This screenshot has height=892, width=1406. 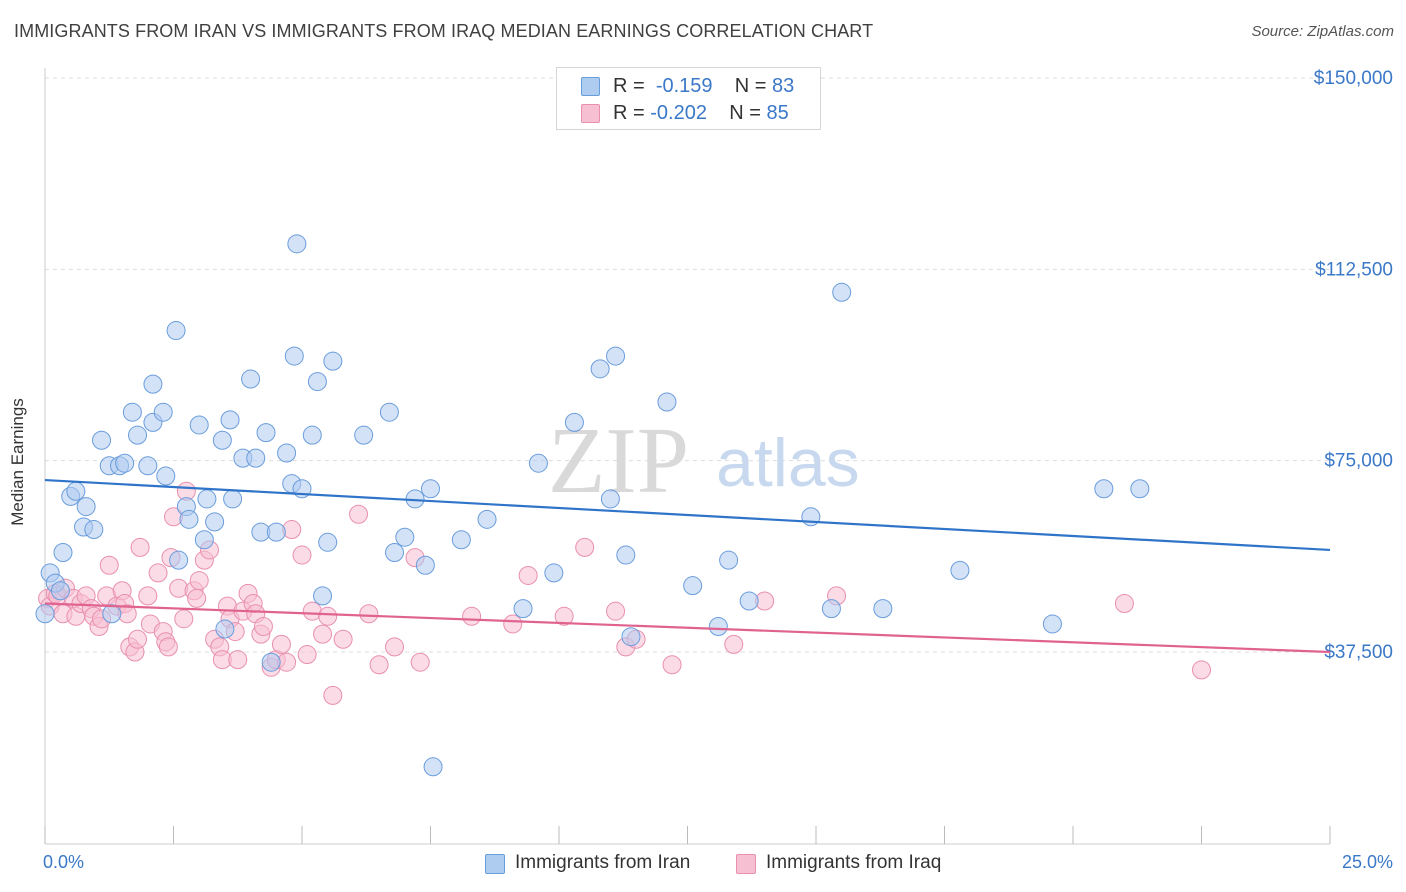 I want to click on iran-trend-line, so click(x=687, y=515).